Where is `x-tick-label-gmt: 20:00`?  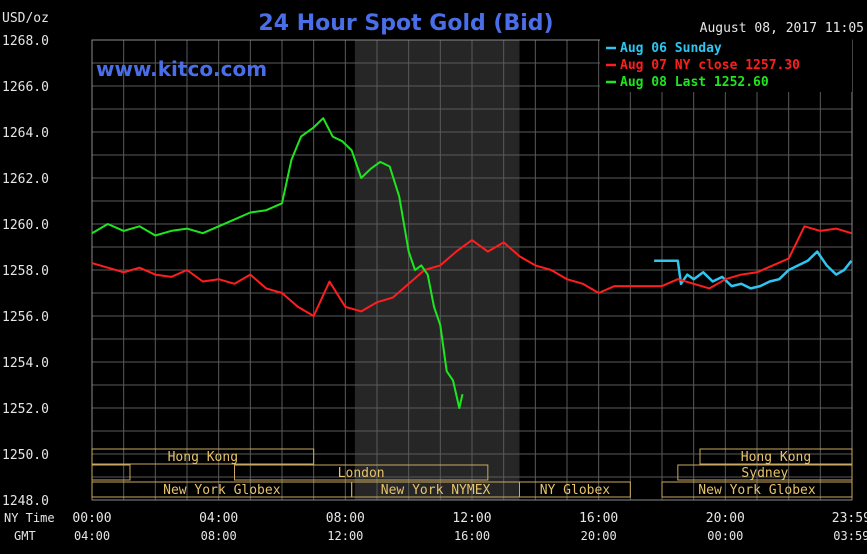
x-tick-label-gmt: 20:00 is located at coordinates (599, 536).